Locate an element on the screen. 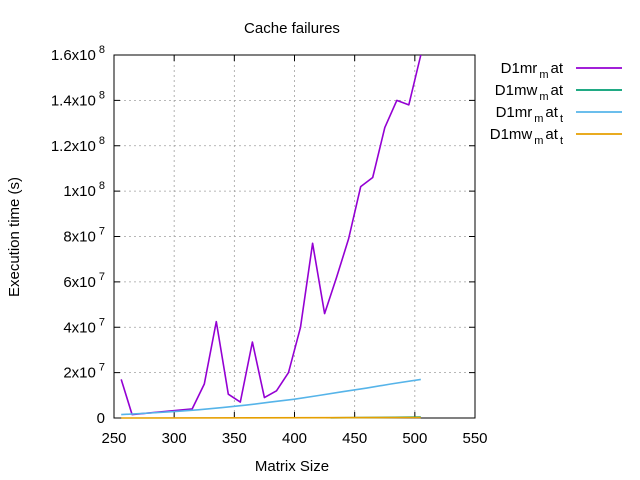  y-tick-mantissa: 6x10 is located at coordinates (79, 282).